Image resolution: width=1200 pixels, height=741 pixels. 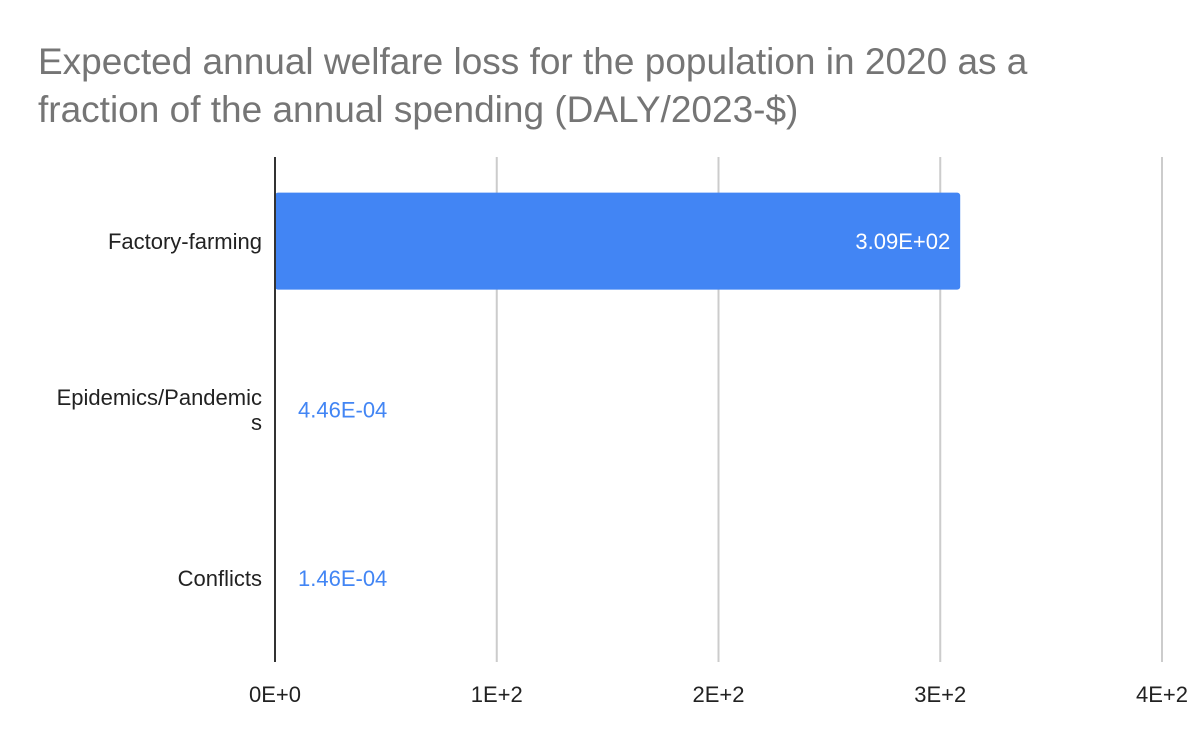 I want to click on category-label-line-1-0: Epidemics/Pandemic, so click(x=159, y=397).